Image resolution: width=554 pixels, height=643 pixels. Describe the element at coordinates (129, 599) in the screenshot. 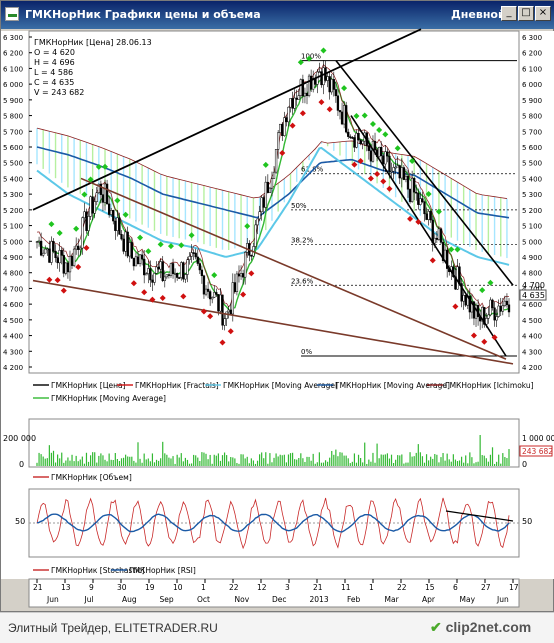

I see `x-month-tick: Aug` at that location.